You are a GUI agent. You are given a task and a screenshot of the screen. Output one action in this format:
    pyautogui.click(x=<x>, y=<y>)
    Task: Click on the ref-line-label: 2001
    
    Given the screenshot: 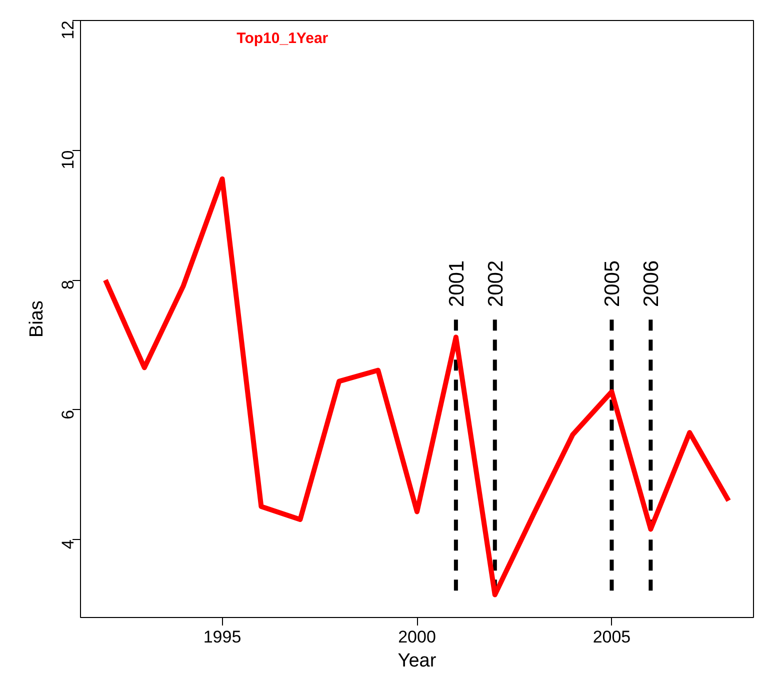 What is the action you would take?
    pyautogui.click(x=456, y=284)
    